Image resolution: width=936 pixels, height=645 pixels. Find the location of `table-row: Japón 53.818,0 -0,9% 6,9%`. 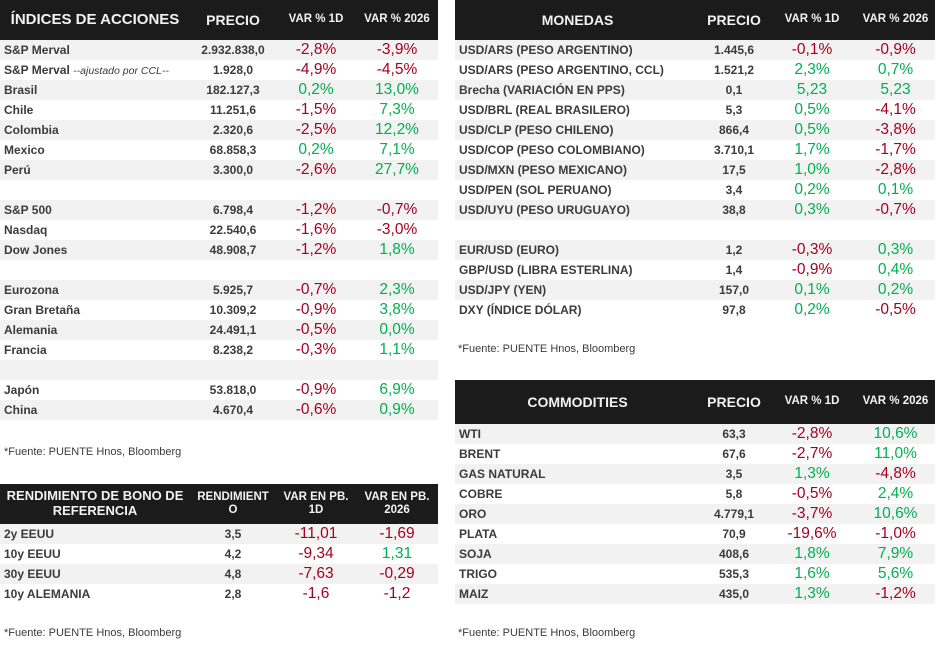

table-row: Japón 53.818,0 -0,9% 6,9% is located at coordinates (219, 390).